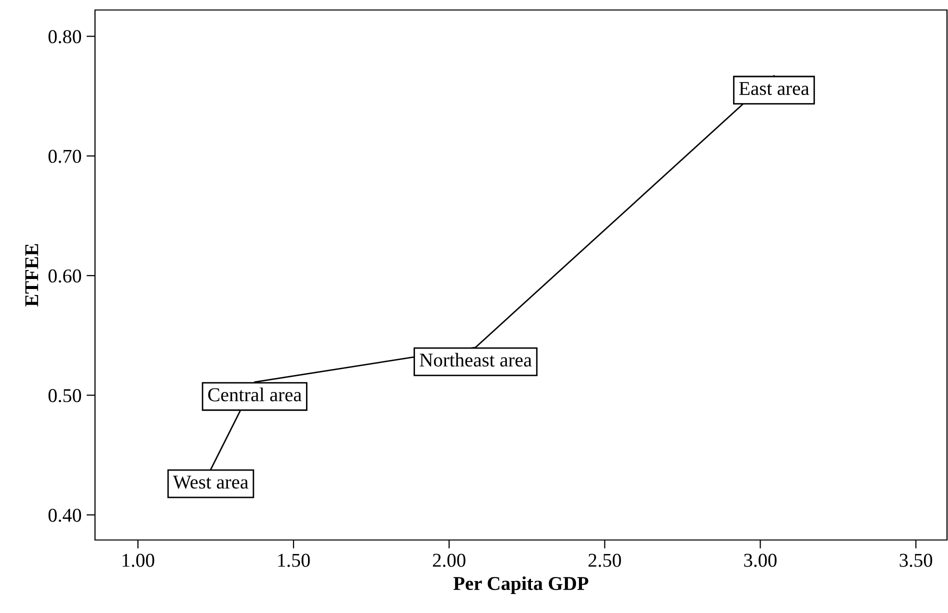 This screenshot has width=948, height=613. I want to click on annotation: East area, so click(774, 89).